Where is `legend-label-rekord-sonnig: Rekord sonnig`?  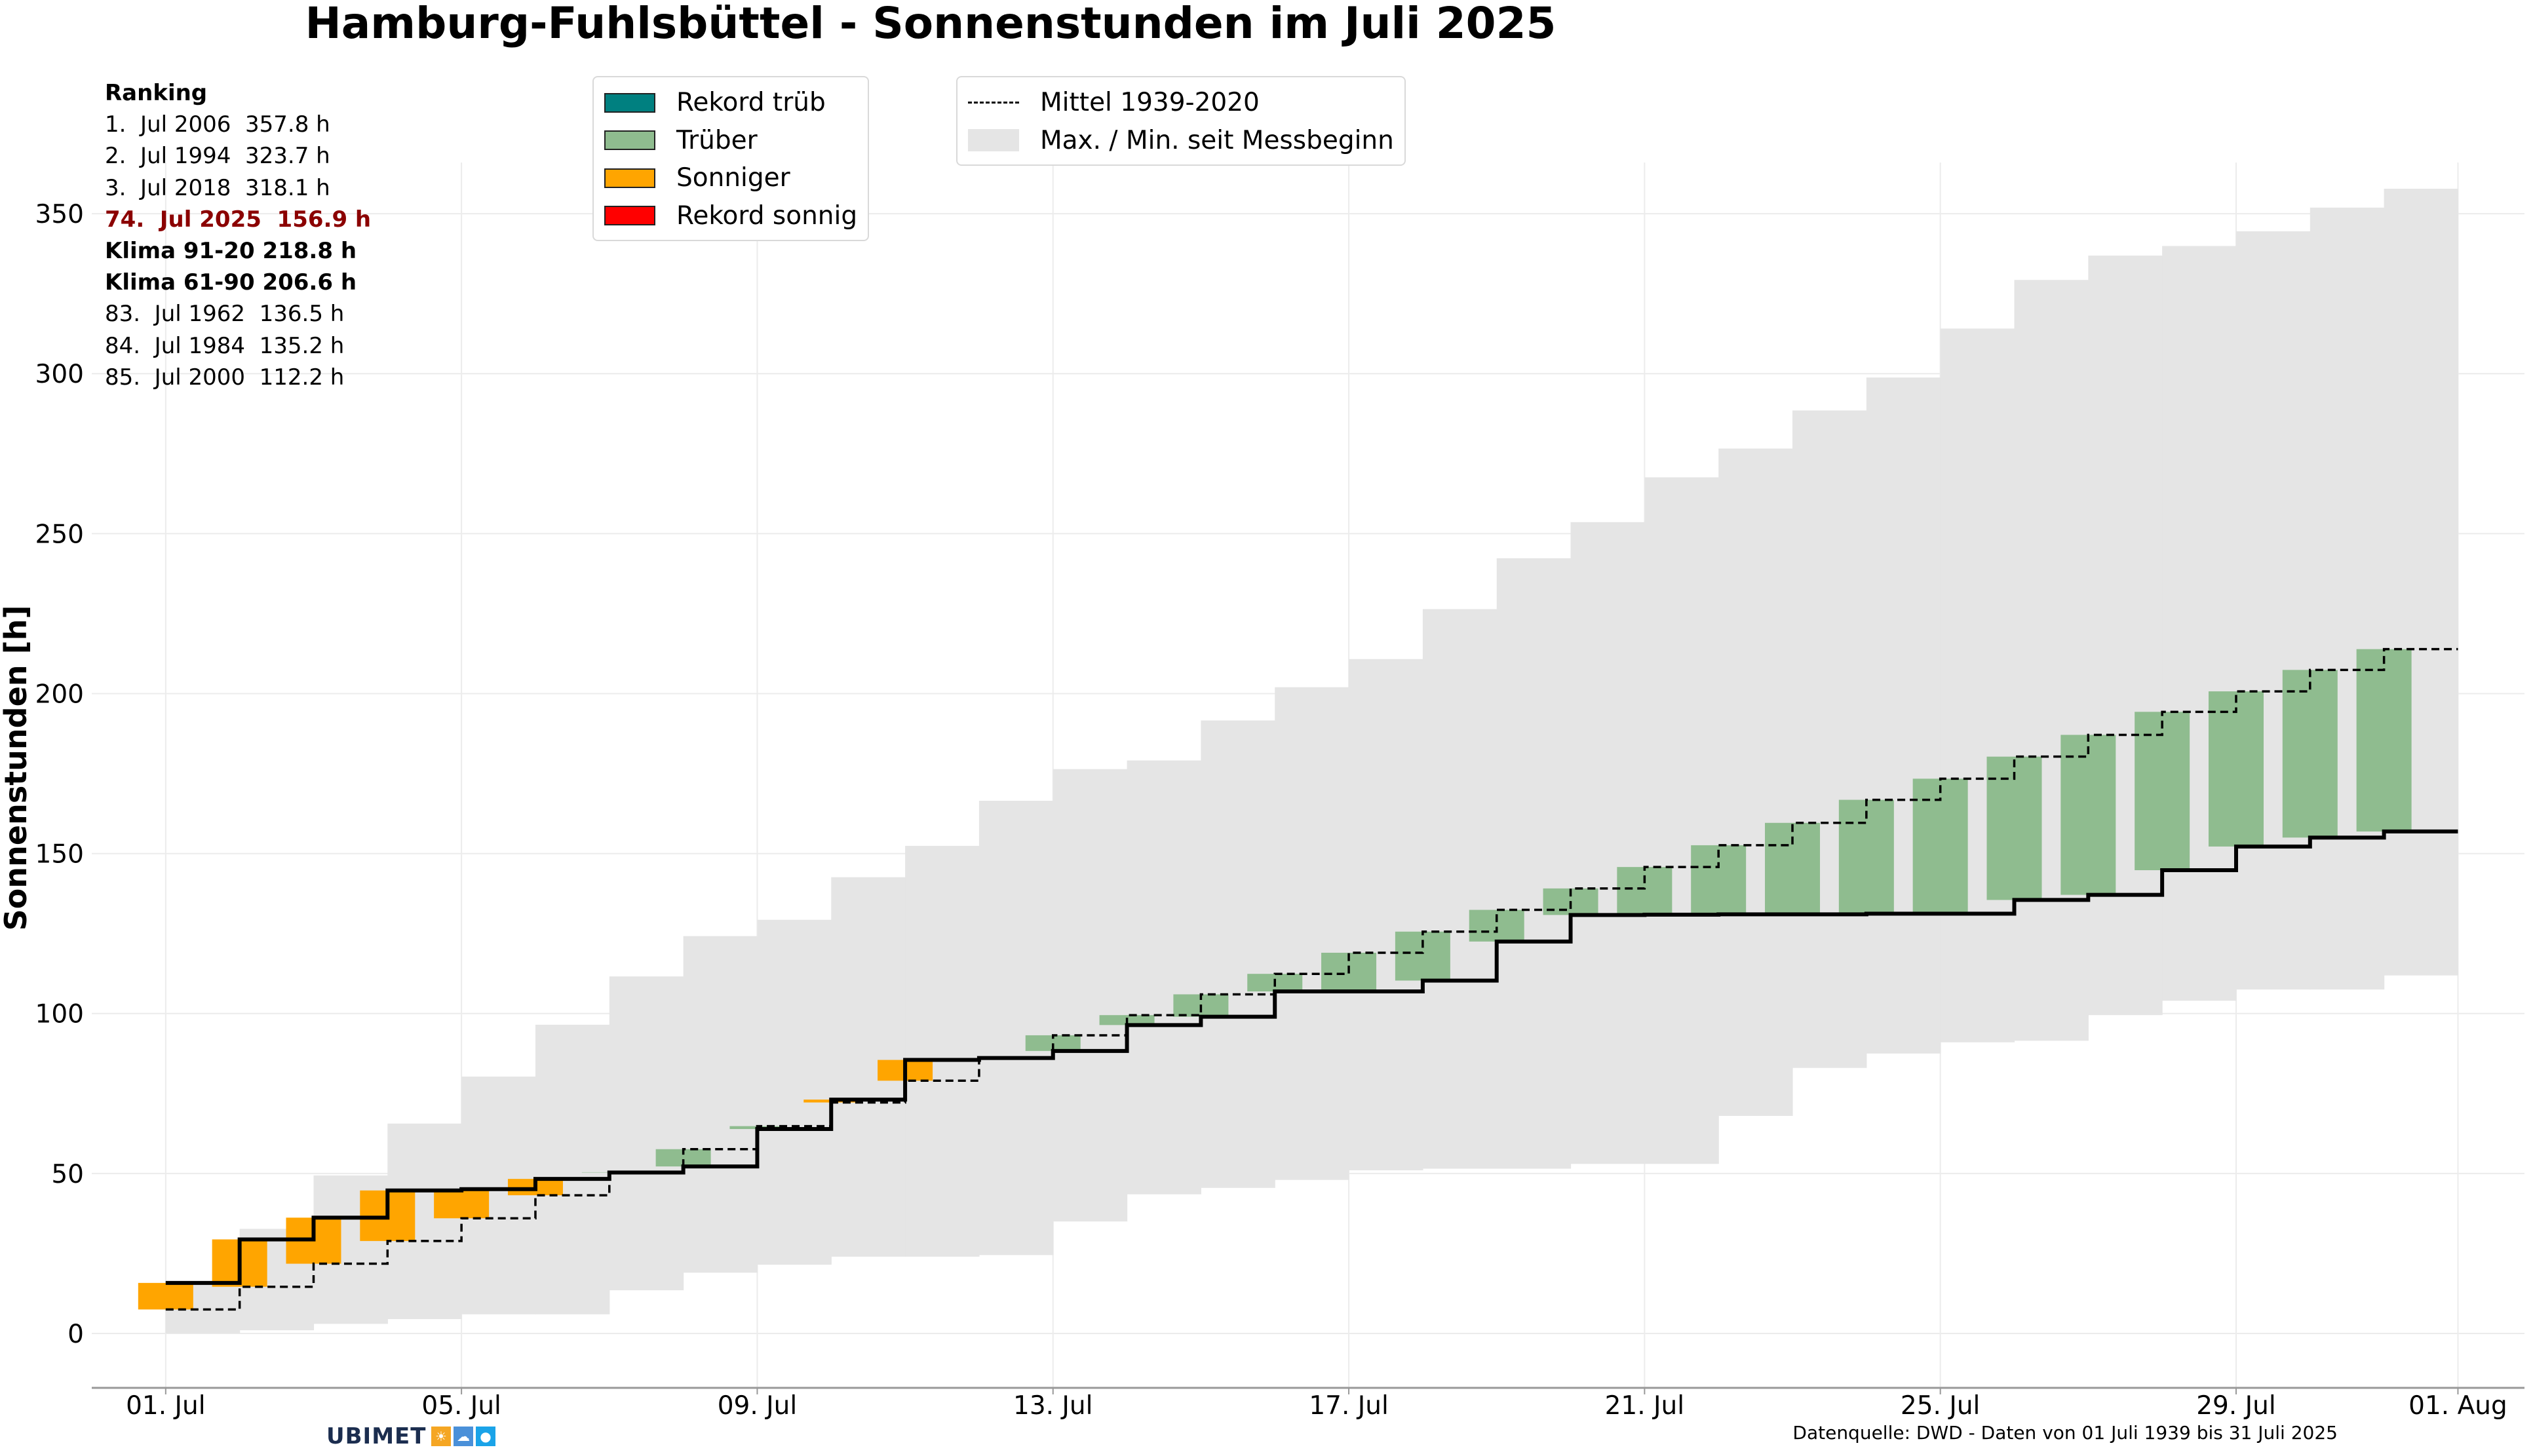
legend-label-rekord-sonnig: Rekord sonnig is located at coordinates (767, 216).